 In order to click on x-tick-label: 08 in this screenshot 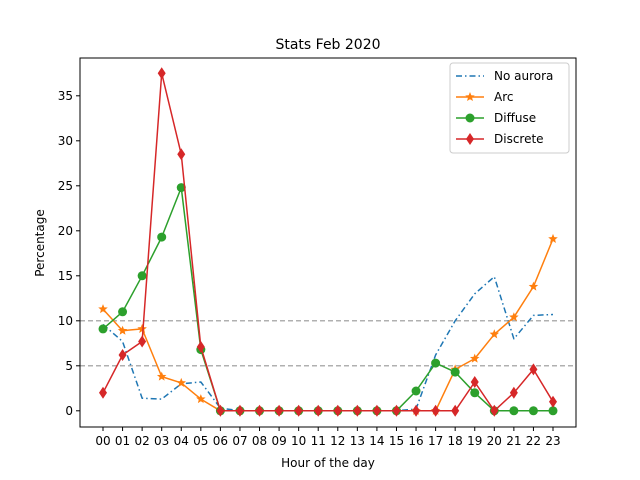, I will do `click(259, 441)`.